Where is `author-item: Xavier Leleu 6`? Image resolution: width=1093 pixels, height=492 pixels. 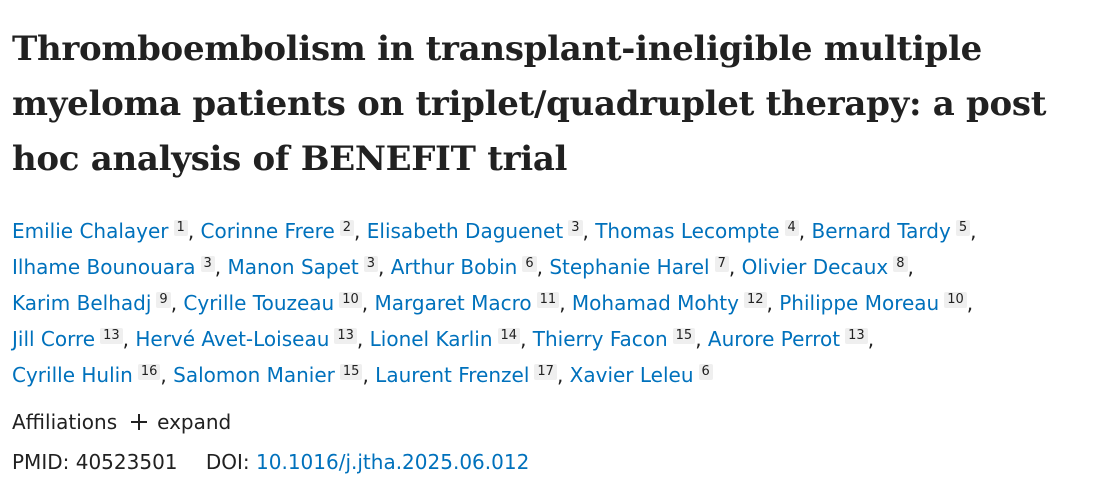
author-item: Xavier Leleu 6 is located at coordinates (641, 375).